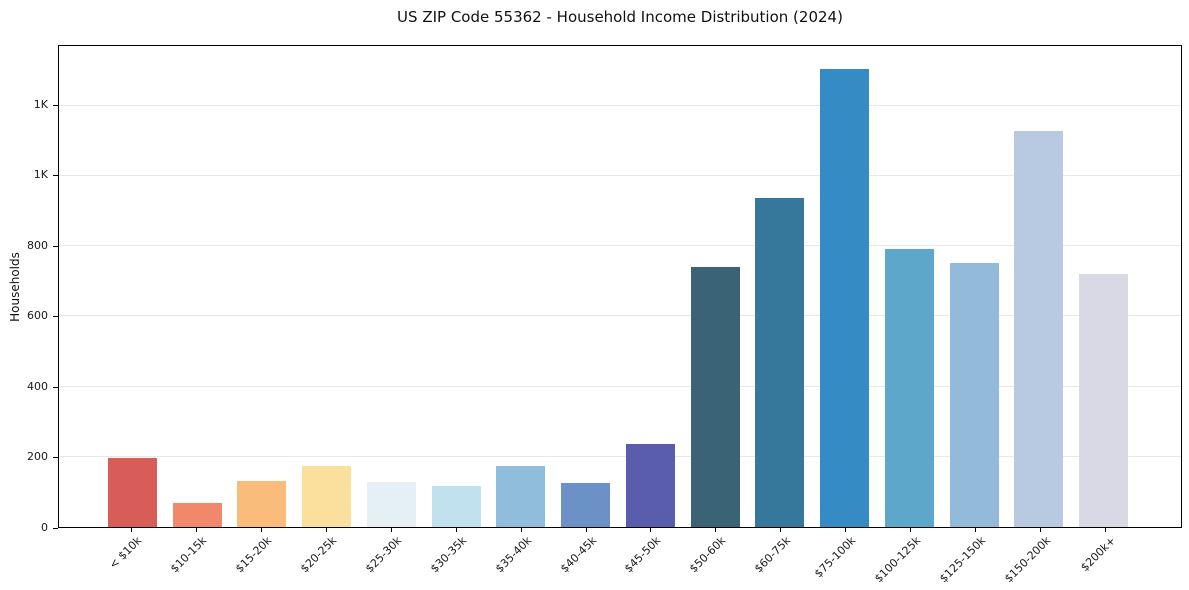  What do you see at coordinates (456, 506) in the screenshot?
I see `bar-30-35k` at bounding box center [456, 506].